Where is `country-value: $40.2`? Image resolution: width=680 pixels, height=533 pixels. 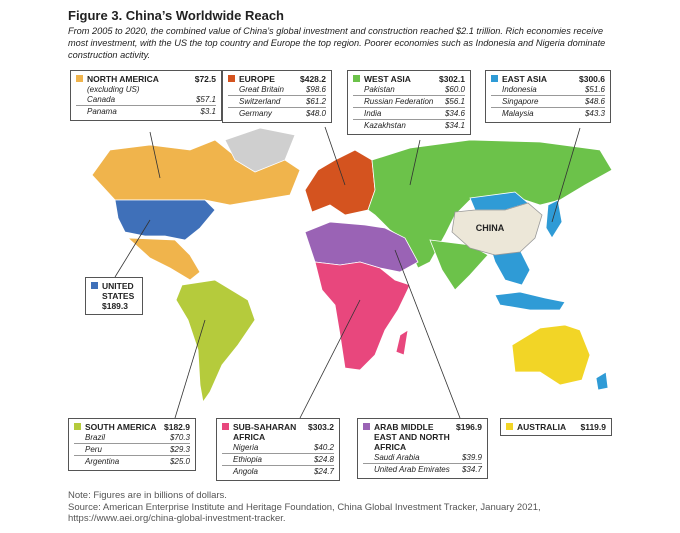
country-value: $40.2 is located at coordinates (323, 447).